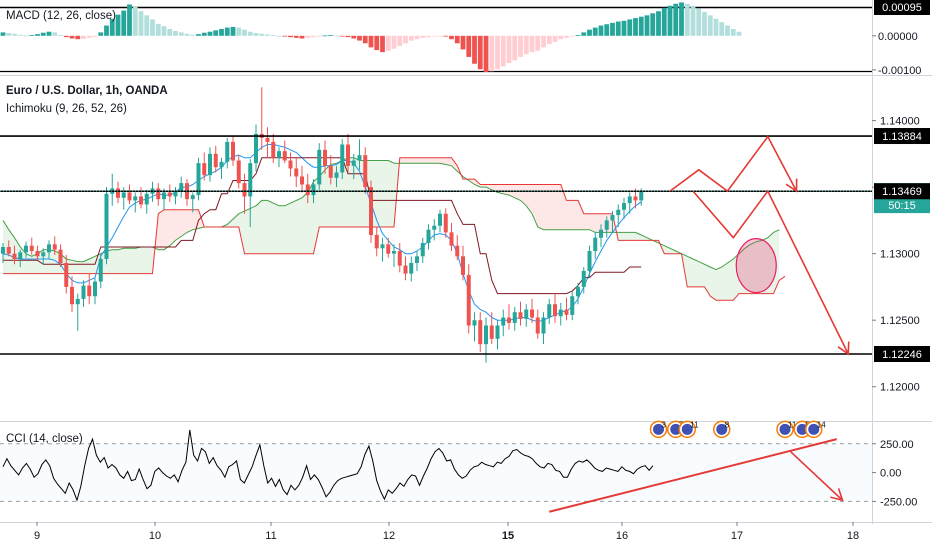  Describe the element at coordinates (902, 137) in the screenshot. I see `price-label-text: 1.13884` at that location.